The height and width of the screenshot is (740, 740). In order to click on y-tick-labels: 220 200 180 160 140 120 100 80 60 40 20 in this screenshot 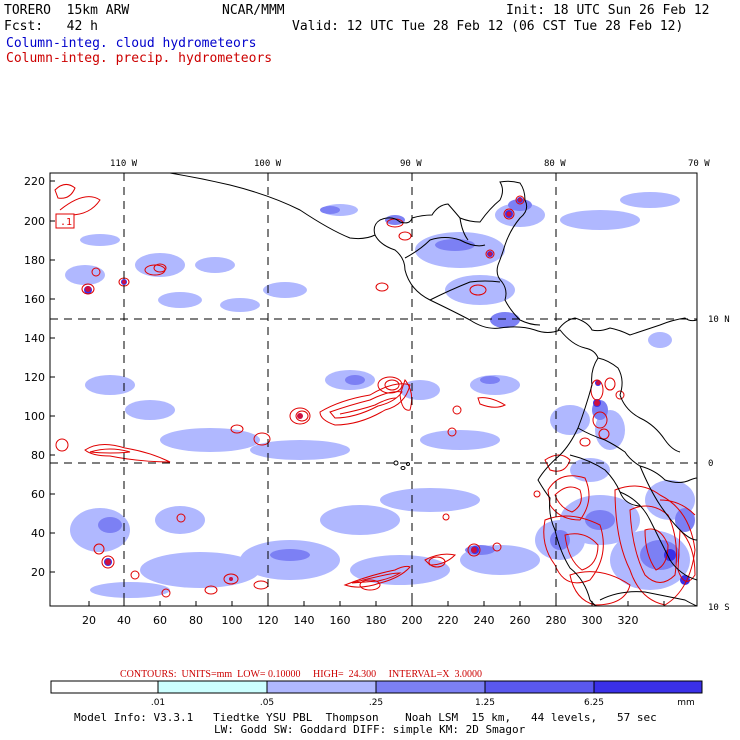, I will do `click(34, 377)`.